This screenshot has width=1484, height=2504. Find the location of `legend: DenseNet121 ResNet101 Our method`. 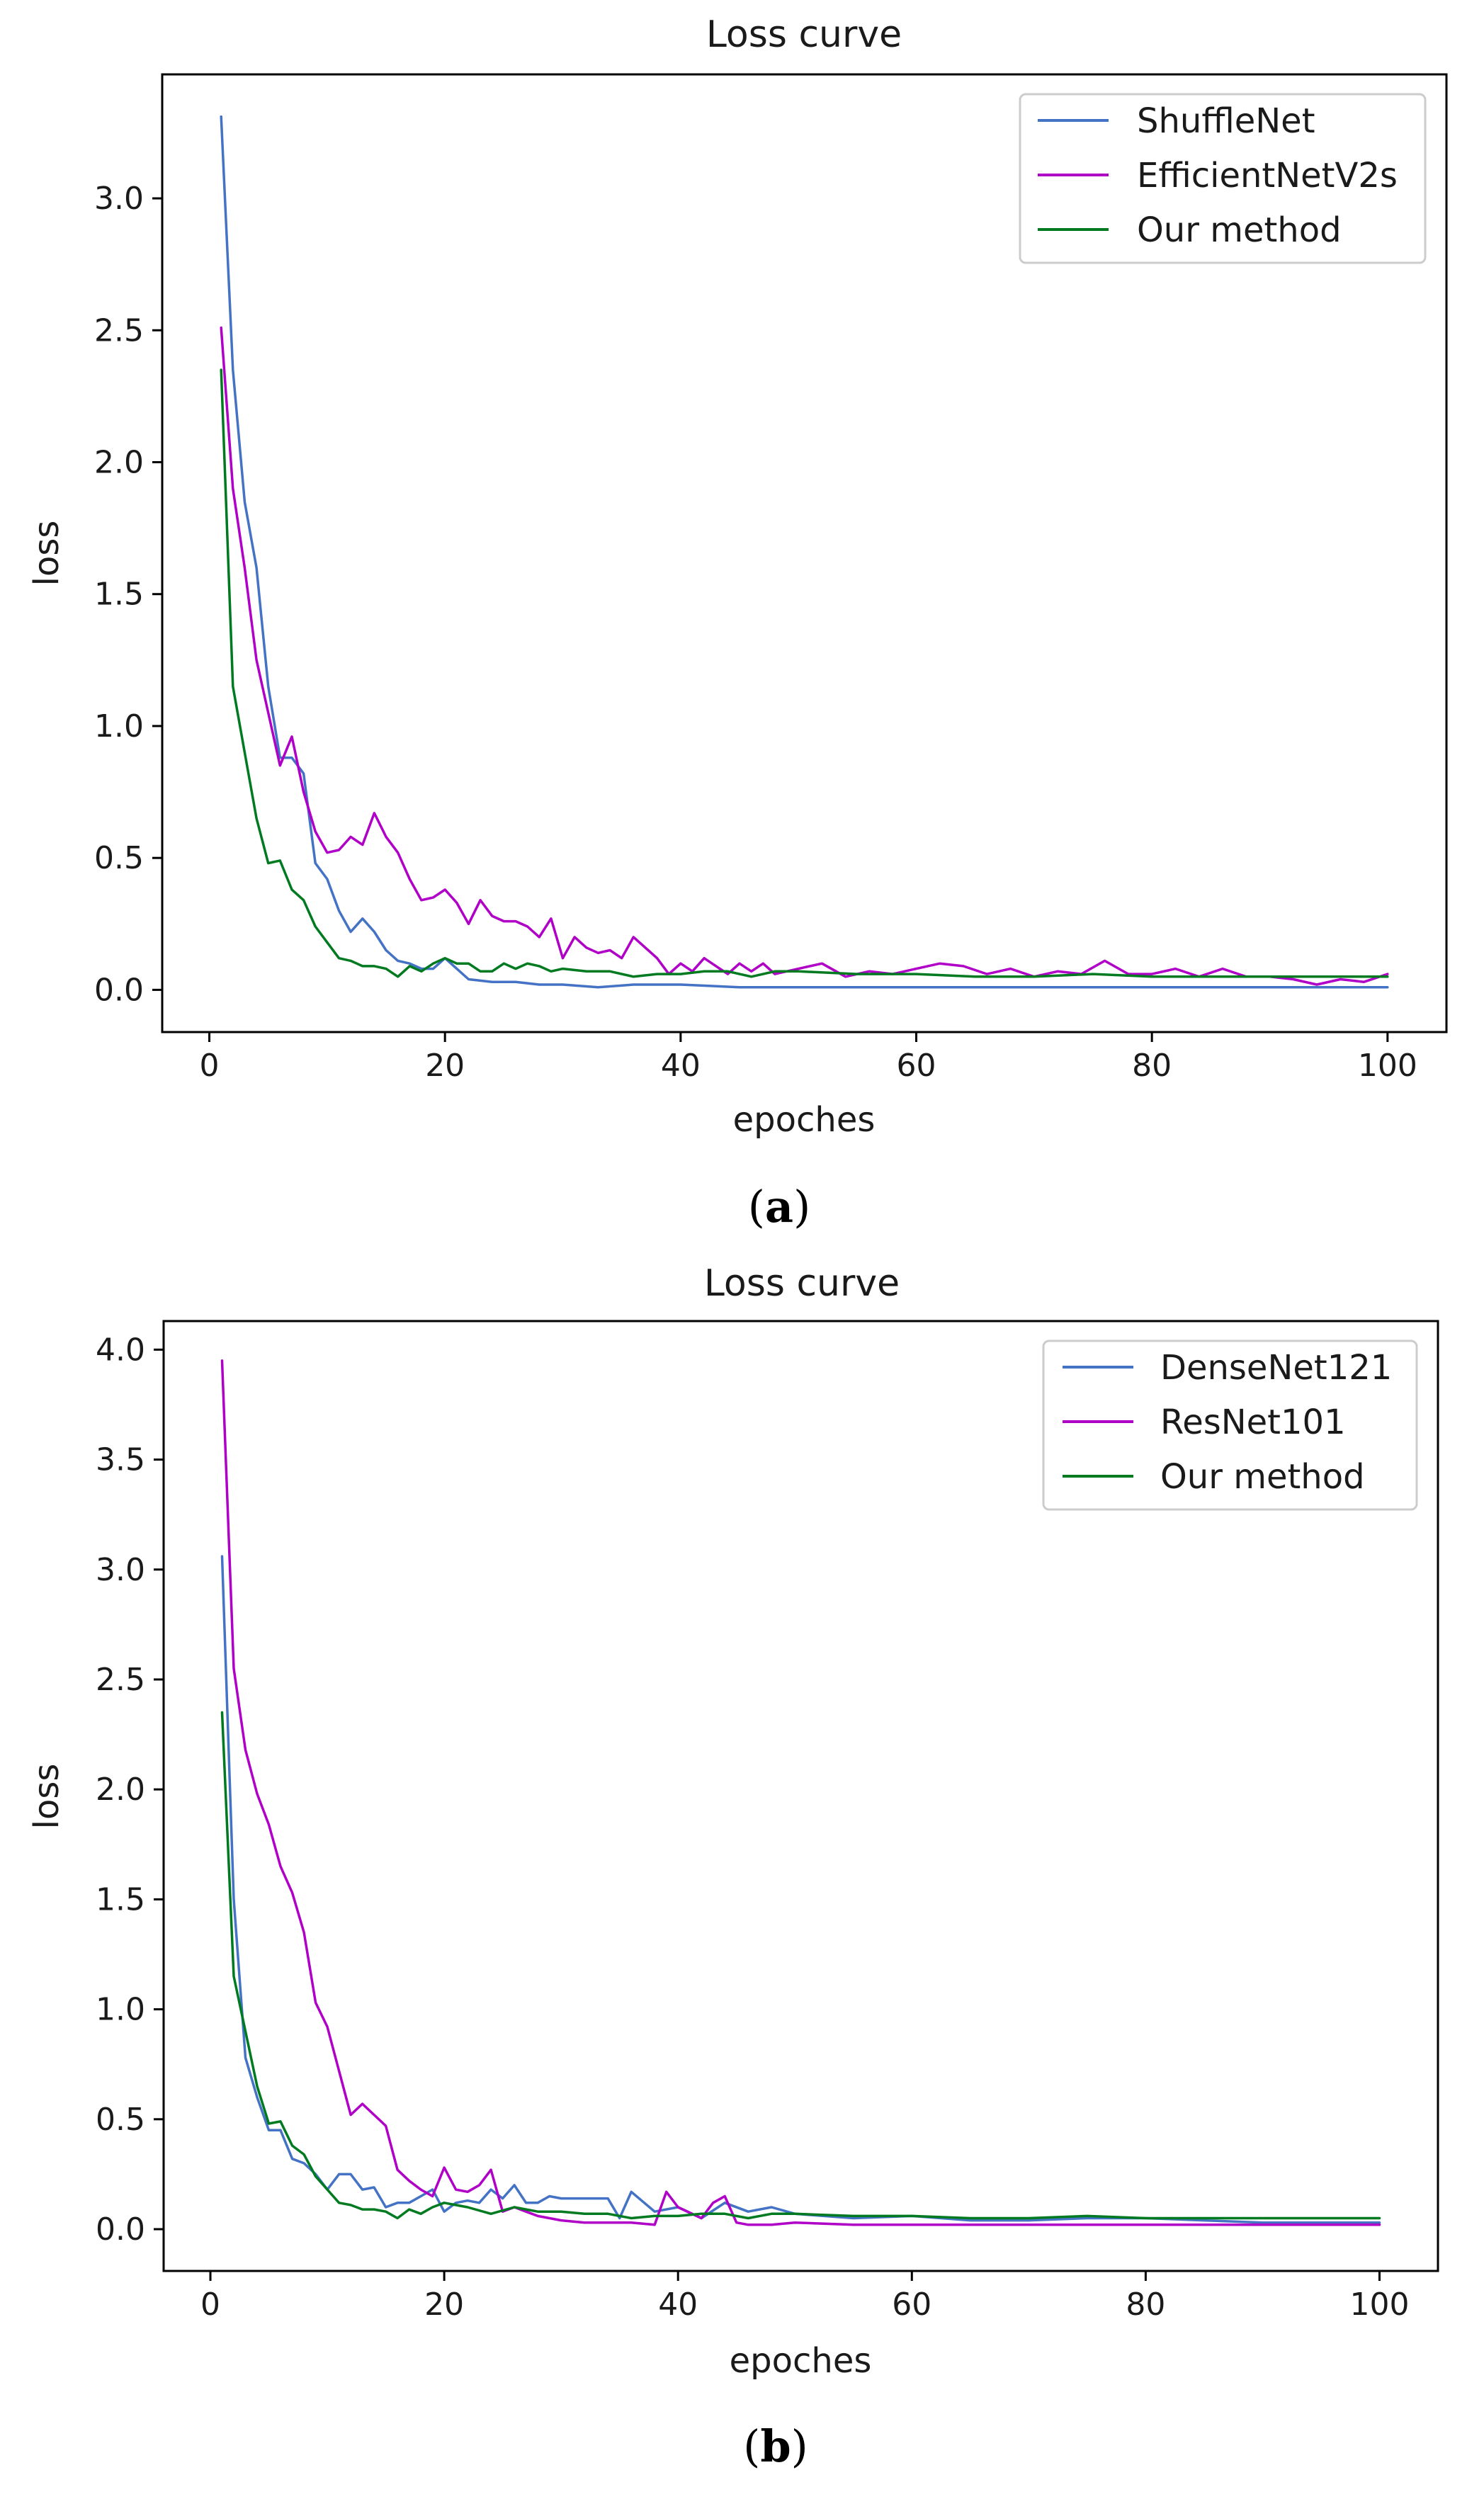

legend: DenseNet121 ResNet101 Our method is located at coordinates (1230, 1425).